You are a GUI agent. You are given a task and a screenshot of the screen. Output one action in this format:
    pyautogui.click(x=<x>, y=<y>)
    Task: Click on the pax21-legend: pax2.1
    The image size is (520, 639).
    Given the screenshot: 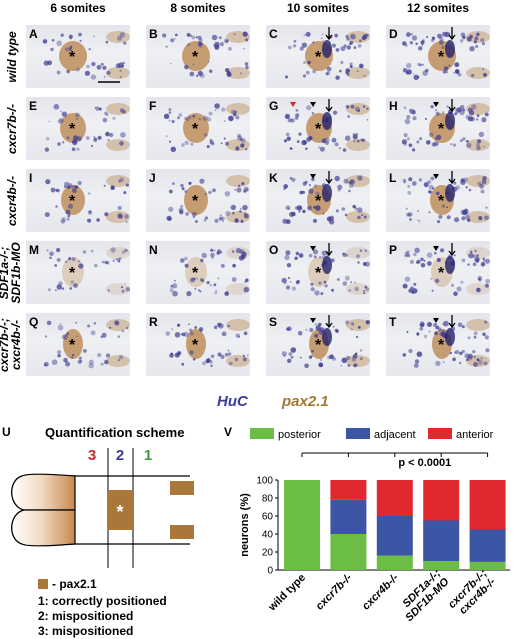 What is the action you would take?
    pyautogui.click(x=305, y=401)
    